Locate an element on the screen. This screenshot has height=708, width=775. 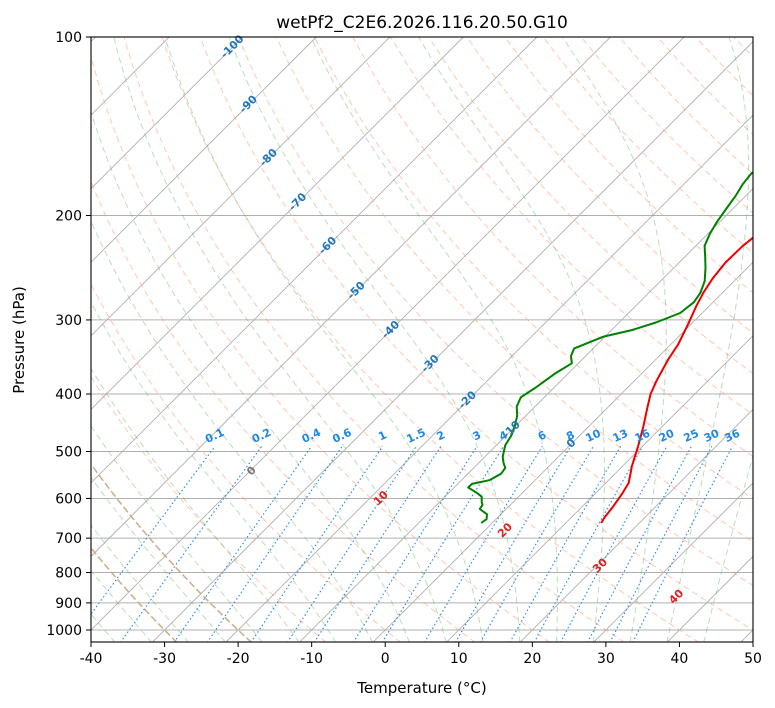
mixing-ratio-label: 0.4 is located at coordinates (311, 436).